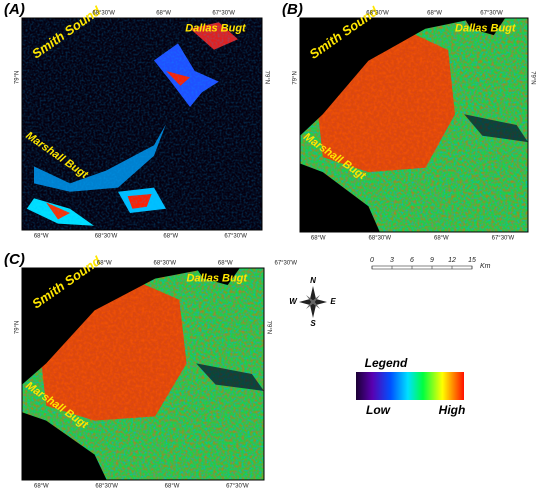 The height and width of the screenshot is (494, 550). I want to click on legend-ramp, so click(410, 386).